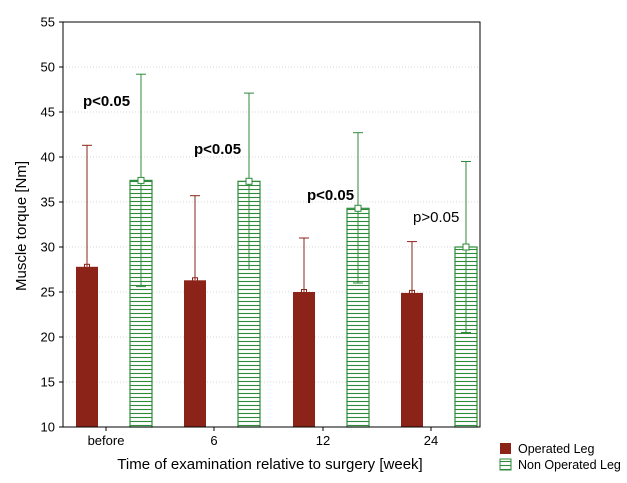 The image size is (627, 483). I want to click on annotation-pvalue-1: p<0.05, so click(217, 149).